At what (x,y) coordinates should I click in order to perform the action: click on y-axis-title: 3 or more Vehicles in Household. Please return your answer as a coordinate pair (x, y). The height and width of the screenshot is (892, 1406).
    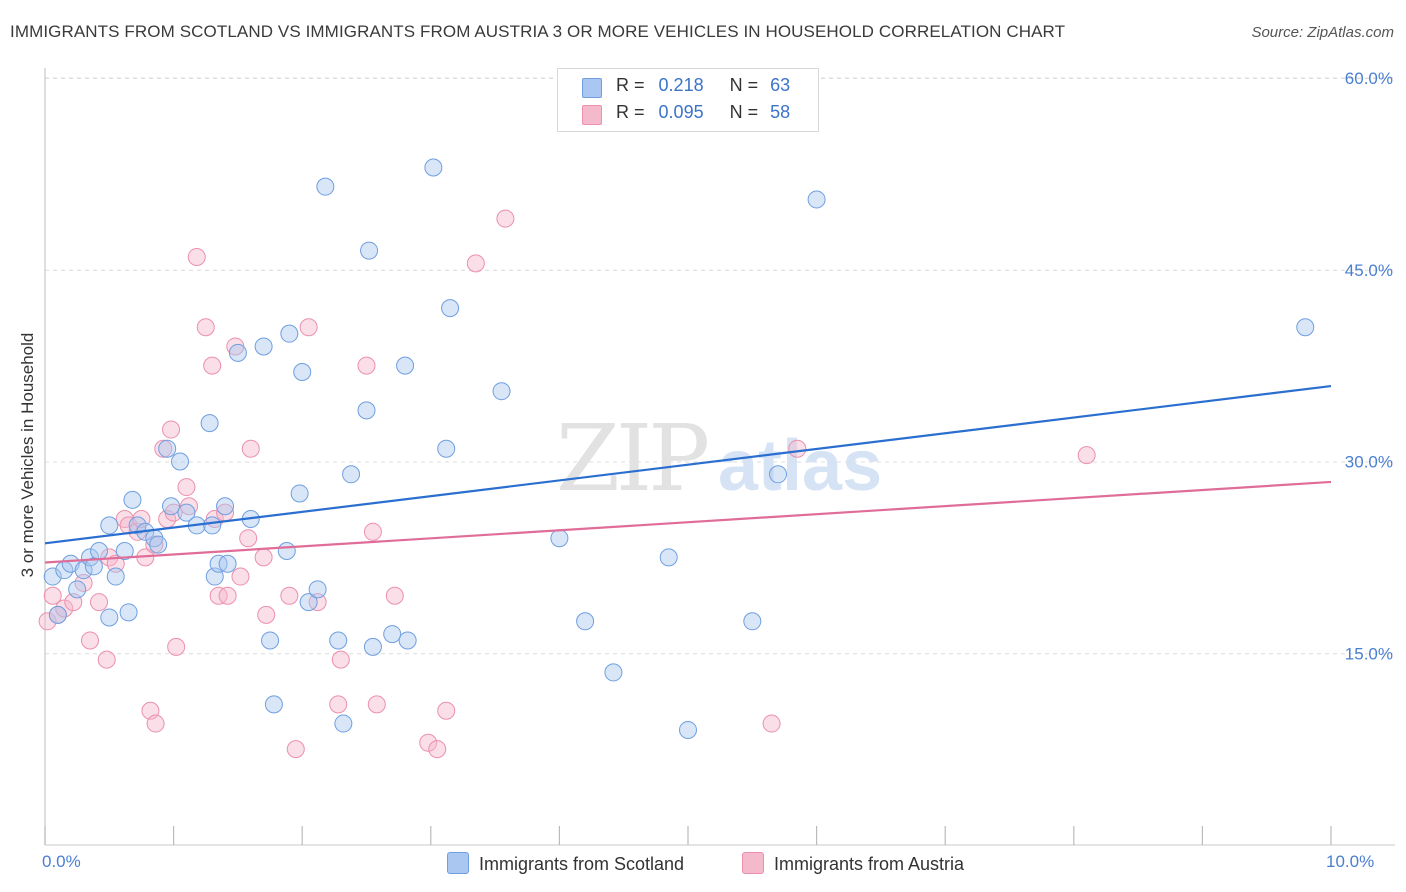
    Looking at the image, I should click on (27, 455).